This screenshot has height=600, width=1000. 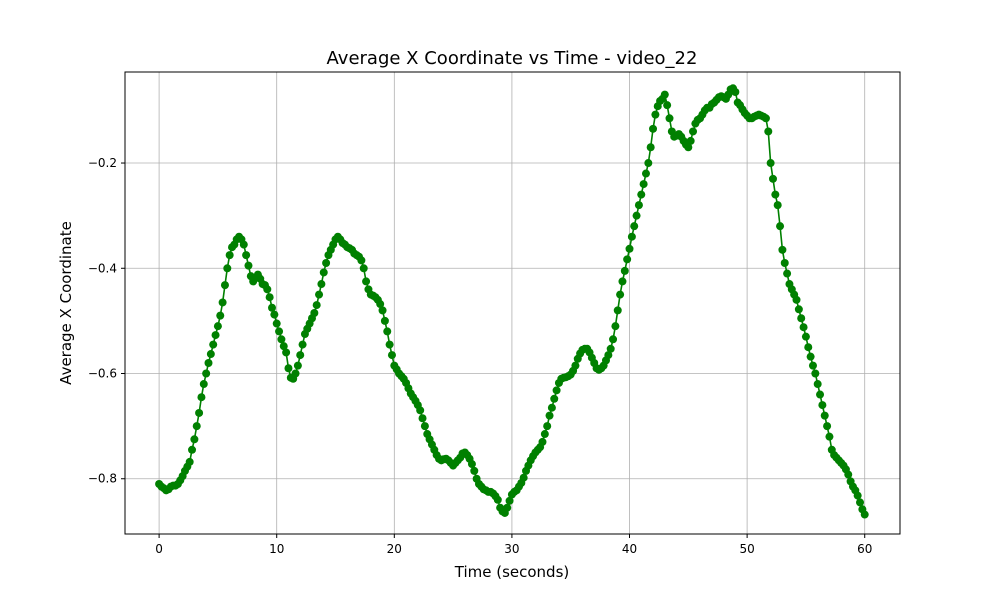 I want to click on y-tick-label: −0.6, so click(x=102, y=374).